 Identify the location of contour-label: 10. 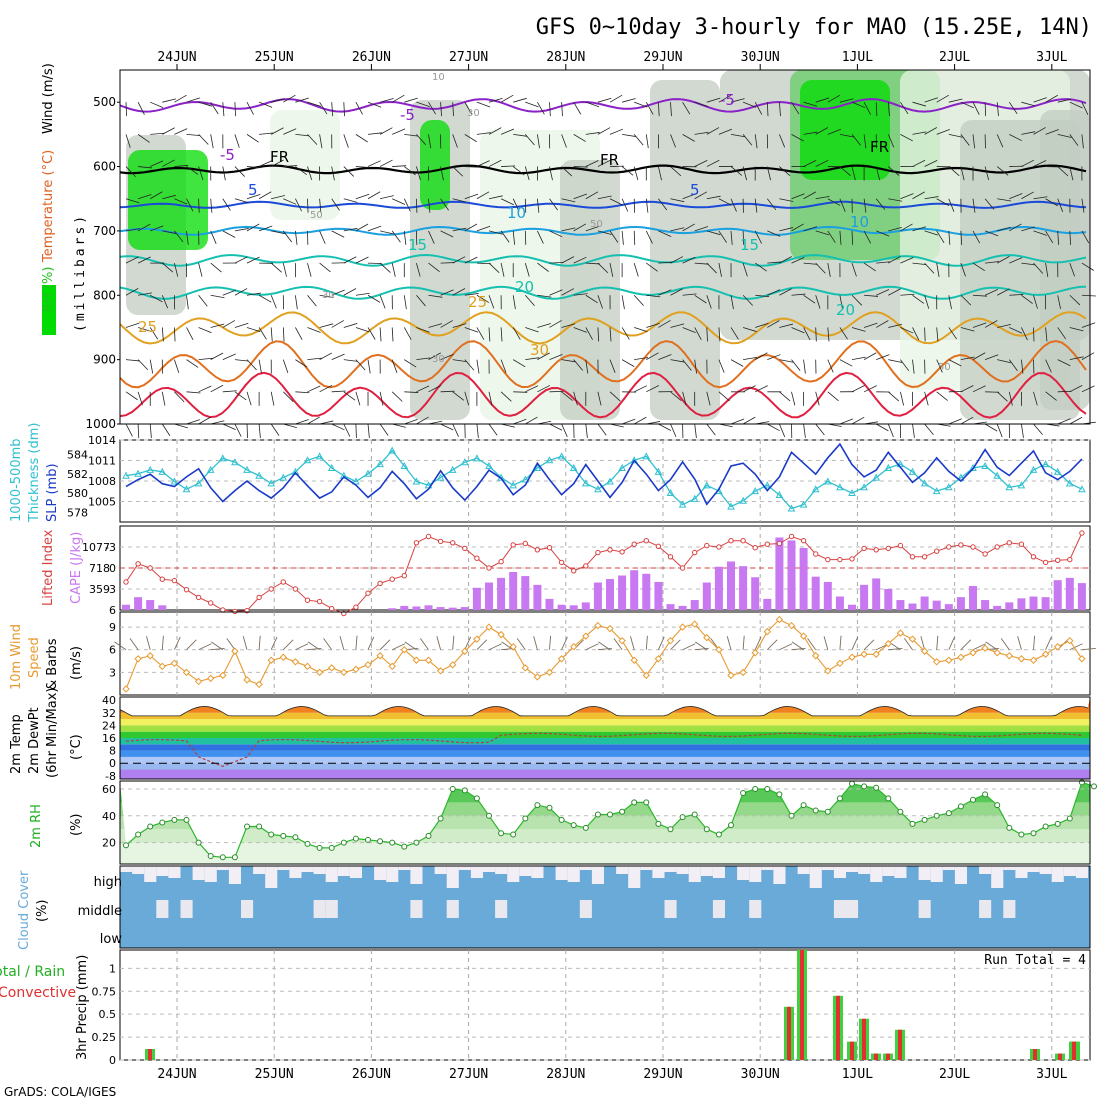
(516, 213).